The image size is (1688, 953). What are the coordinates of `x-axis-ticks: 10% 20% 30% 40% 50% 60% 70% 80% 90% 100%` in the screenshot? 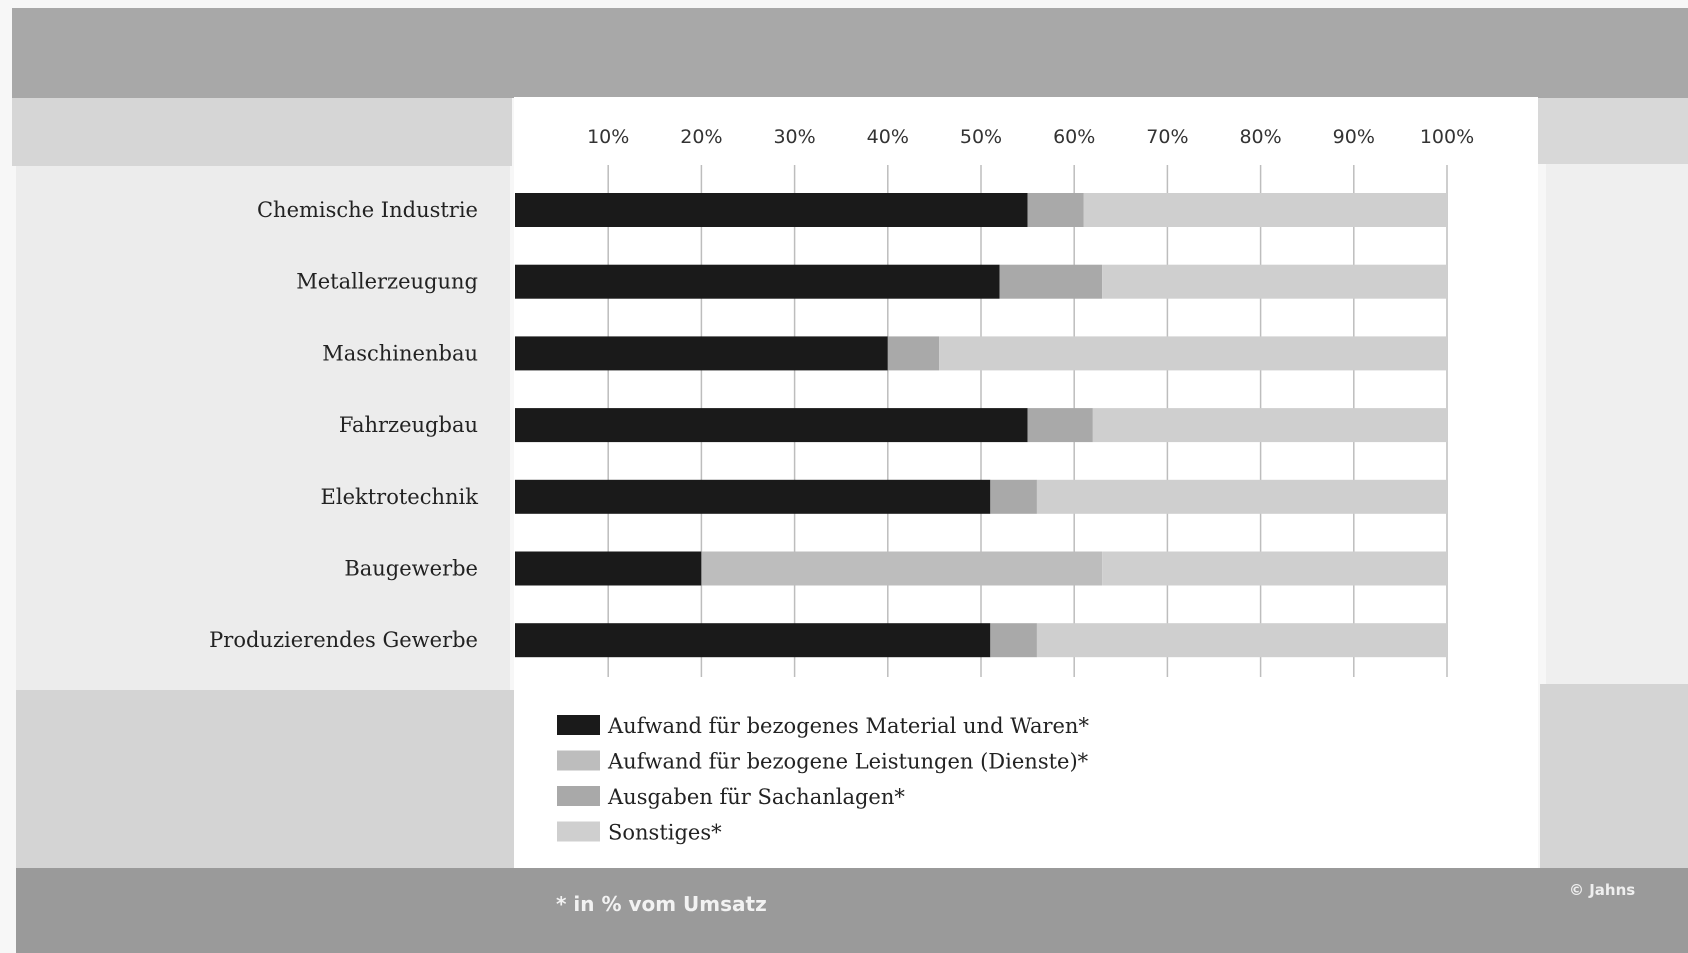 It's located at (1030, 137).